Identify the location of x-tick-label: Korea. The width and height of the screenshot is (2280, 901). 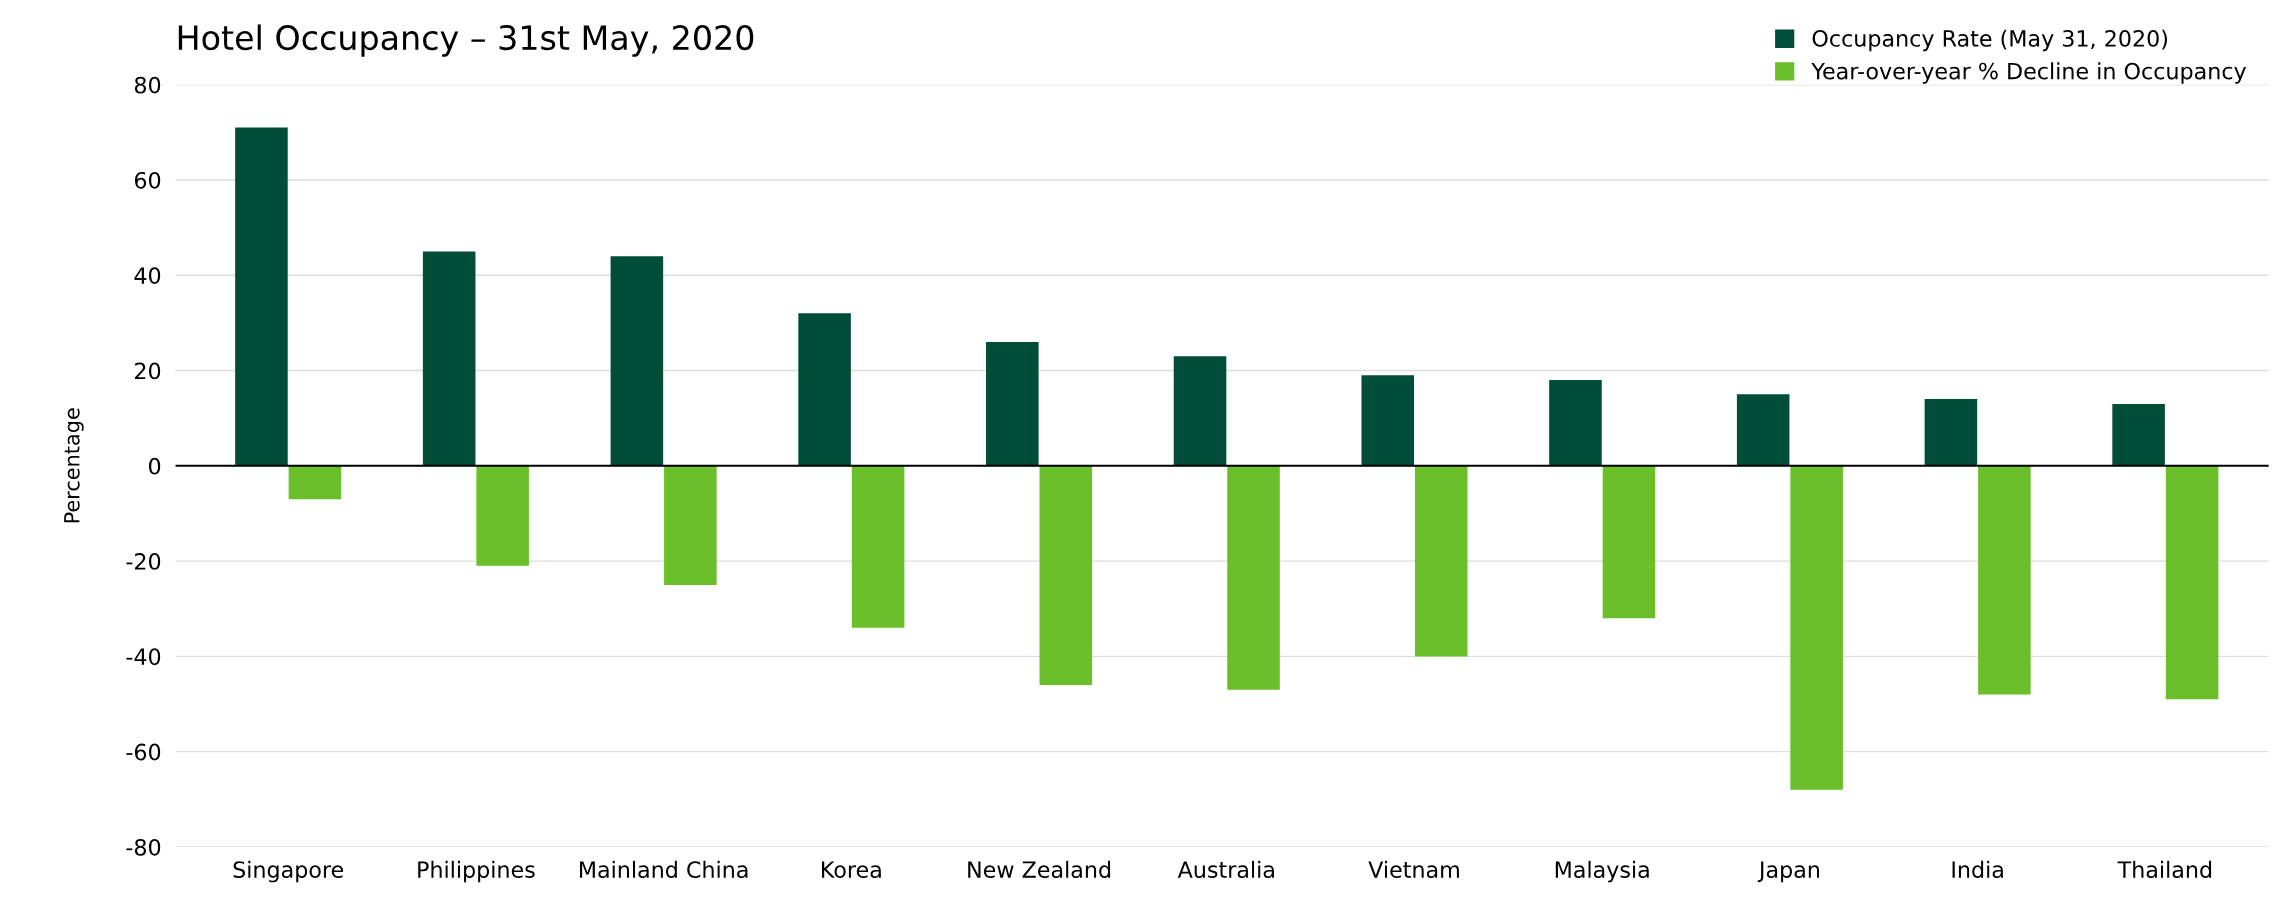
(851, 870).